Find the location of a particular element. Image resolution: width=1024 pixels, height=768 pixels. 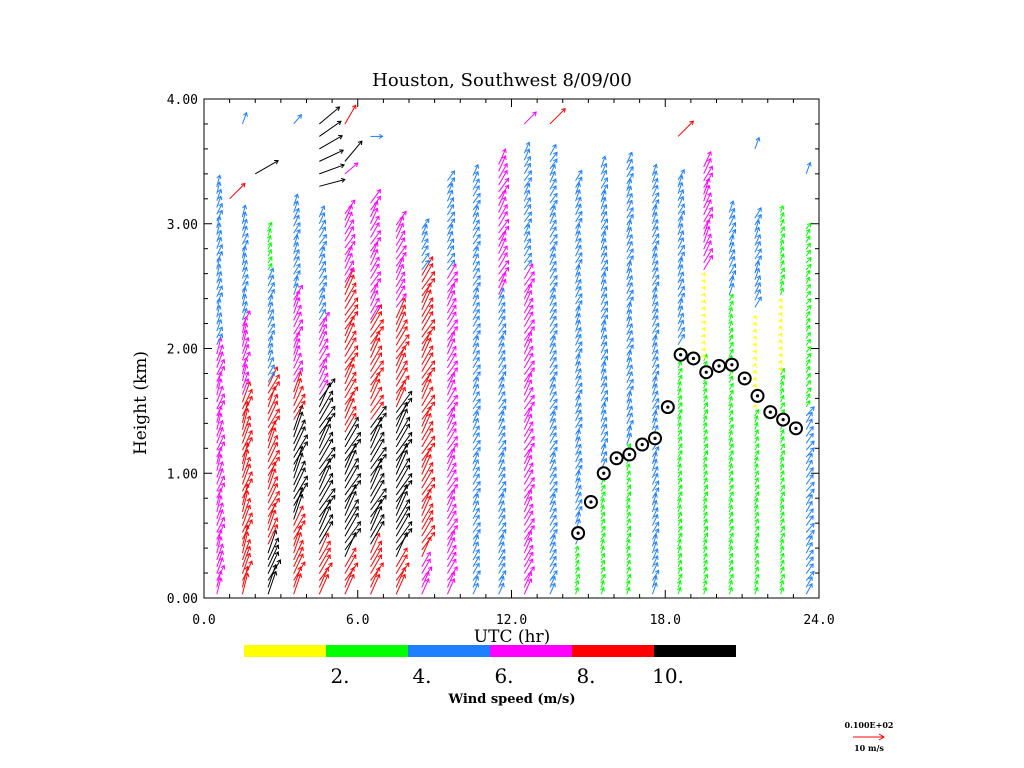

mixing-height-marker is located at coordinates (616, 458).